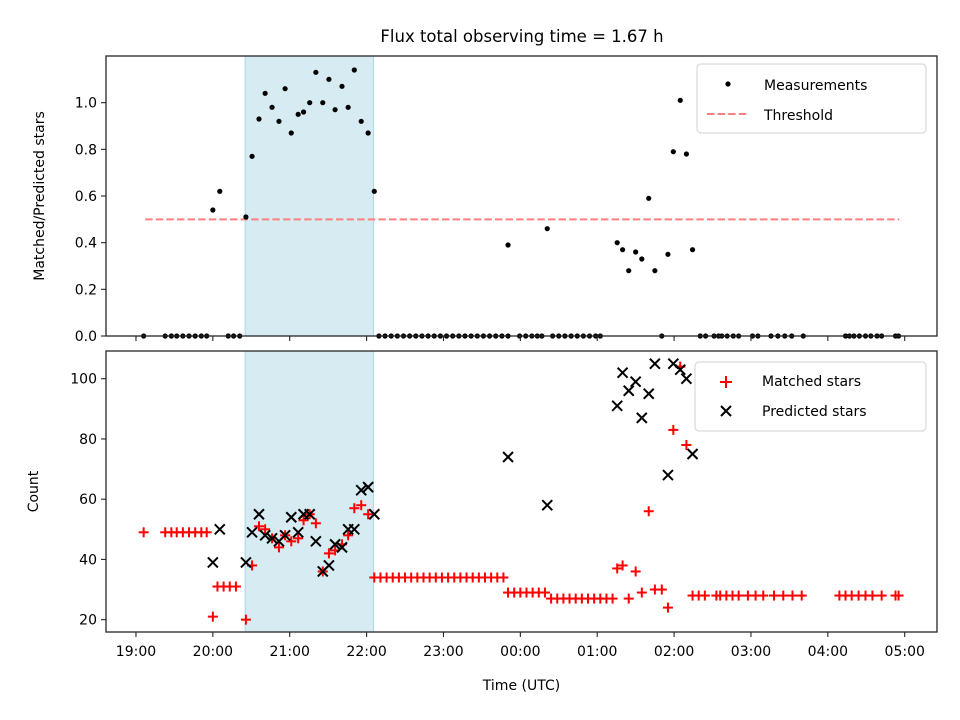 This screenshot has width=960, height=720. Describe the element at coordinates (213, 652) in the screenshot. I see `x-tick-label: 20:00` at that location.